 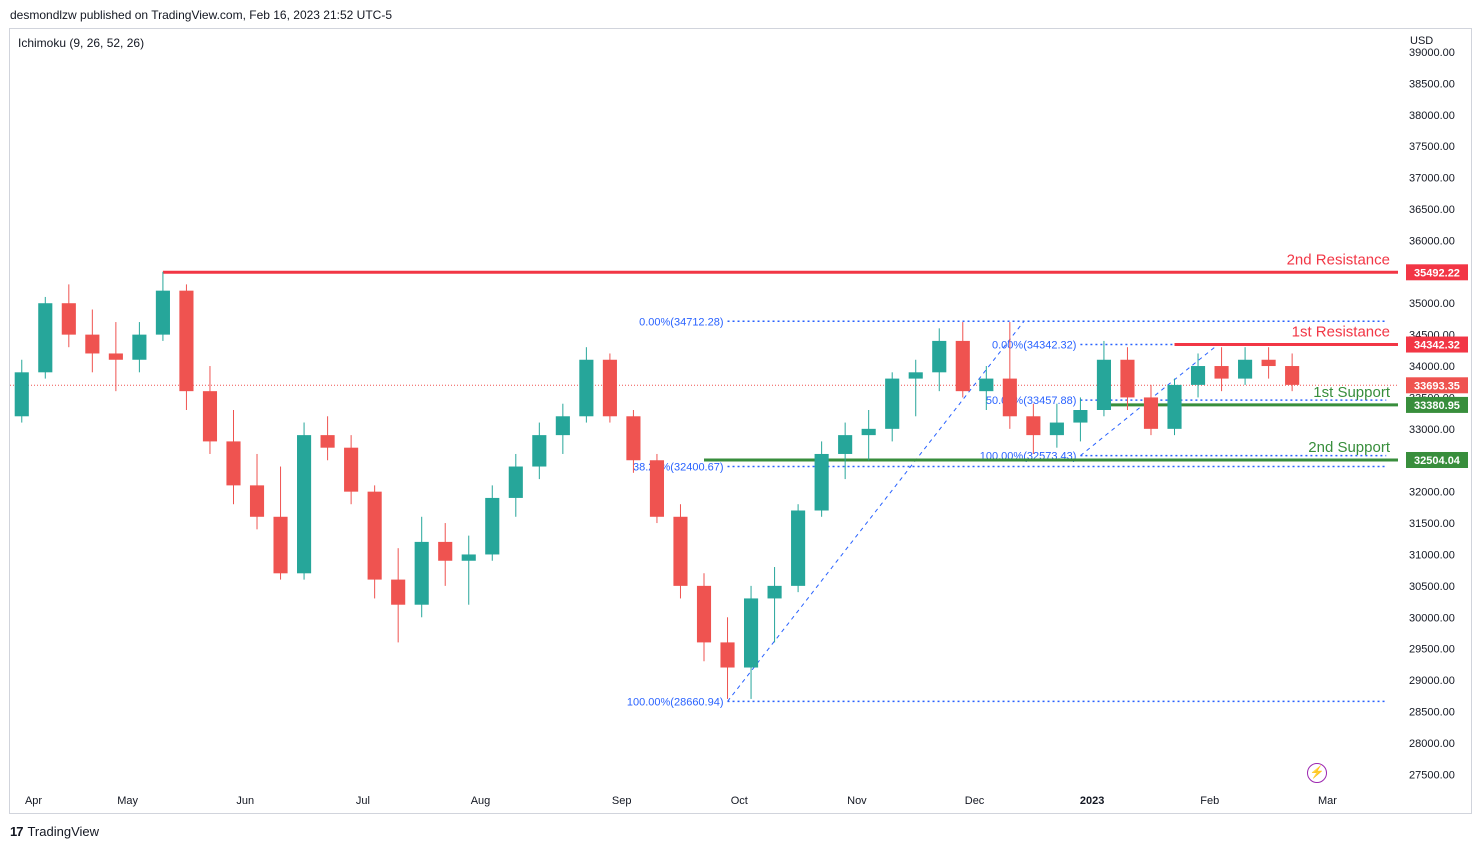 I want to click on y-tick-label: 34000.00, so click(x=1432, y=367).